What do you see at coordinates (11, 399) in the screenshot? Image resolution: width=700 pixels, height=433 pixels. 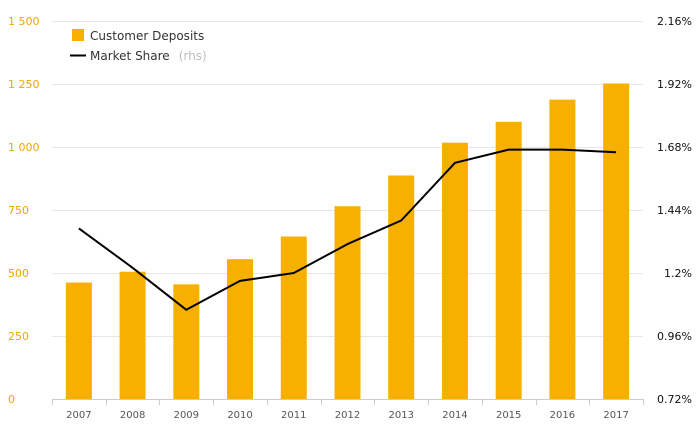 I see `left-tick-label: 0` at bounding box center [11, 399].